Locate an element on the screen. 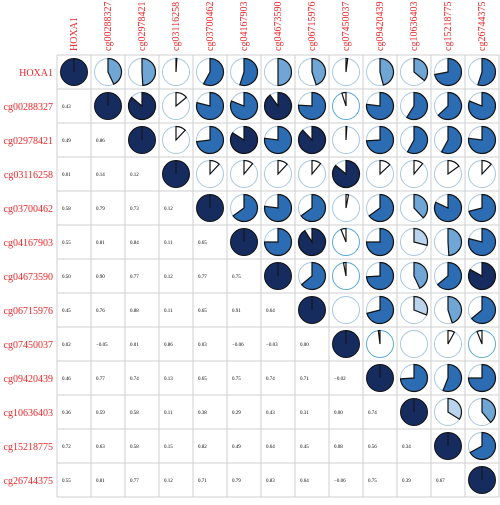 Image resolution: width=500 pixels, height=505 pixels. correlation-value: 0.56 is located at coordinates (372, 447).